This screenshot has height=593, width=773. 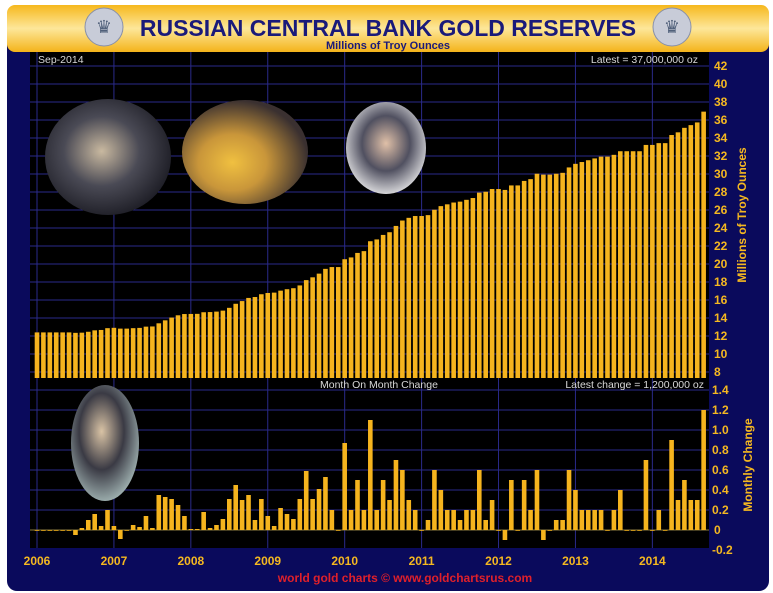 I want to click on y-tick-label: 0.8, so click(x=720, y=450).